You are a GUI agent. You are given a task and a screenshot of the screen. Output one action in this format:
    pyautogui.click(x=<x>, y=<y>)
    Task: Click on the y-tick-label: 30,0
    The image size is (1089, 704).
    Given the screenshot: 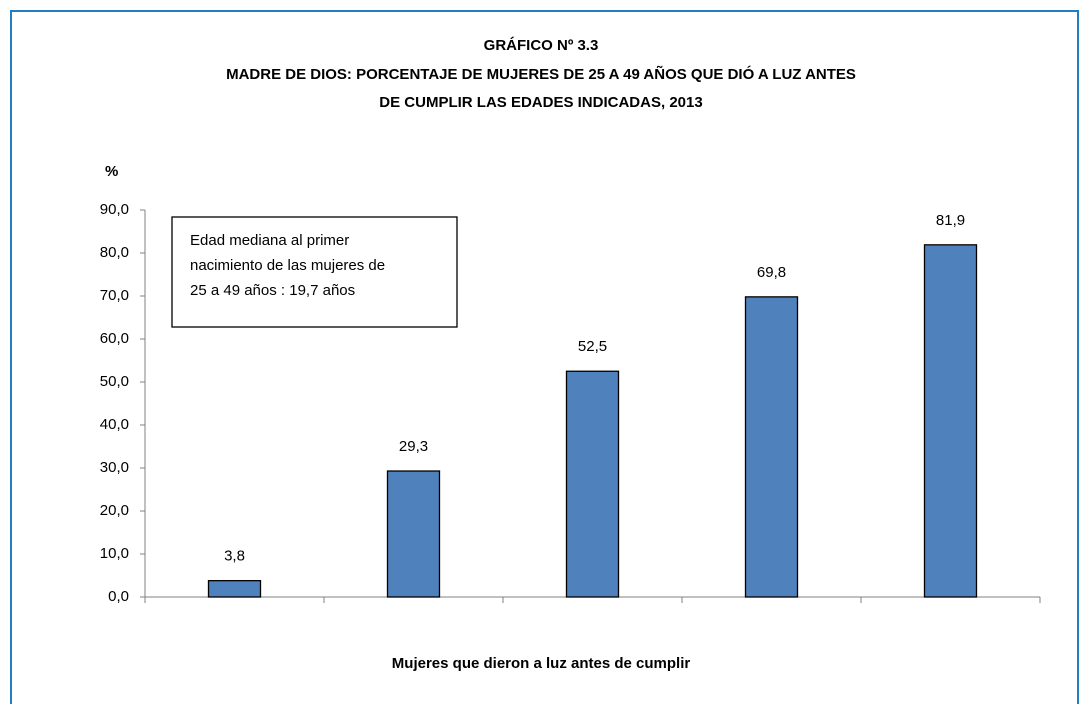 What is the action you would take?
    pyautogui.click(x=114, y=467)
    